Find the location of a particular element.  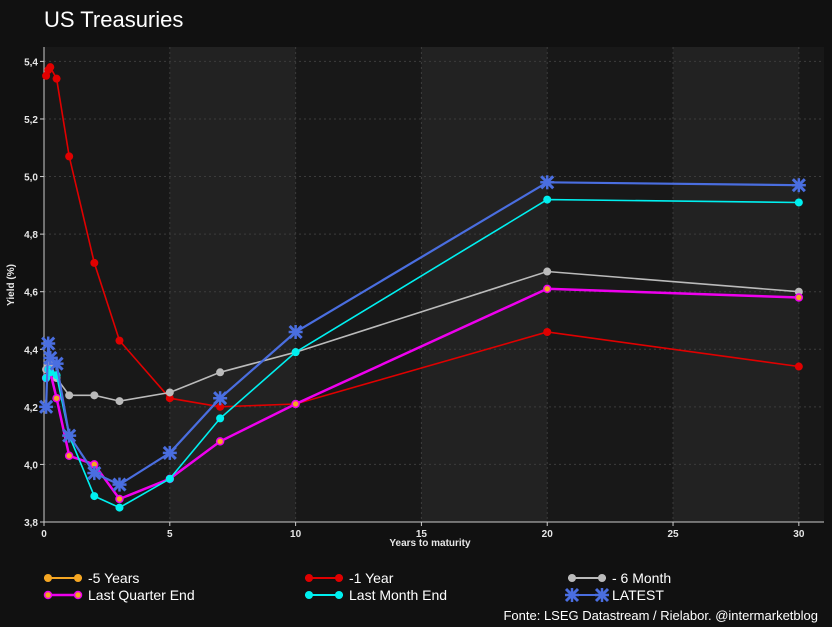

legend-item-latest: LATEST is located at coordinates (614, 595).